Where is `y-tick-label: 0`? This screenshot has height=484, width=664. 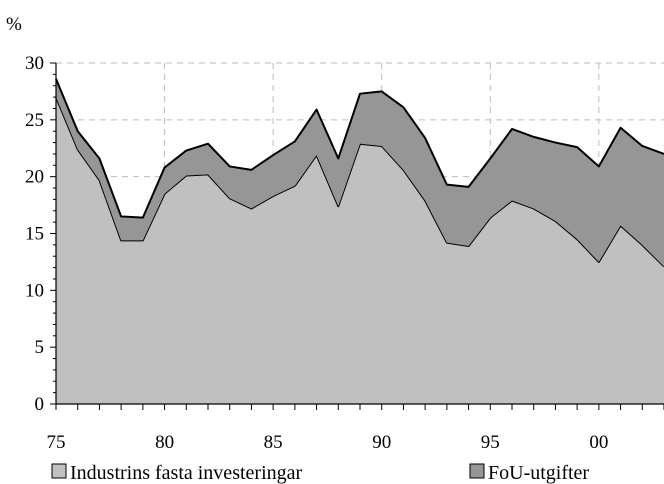
y-tick-label: 0 is located at coordinates (40, 404).